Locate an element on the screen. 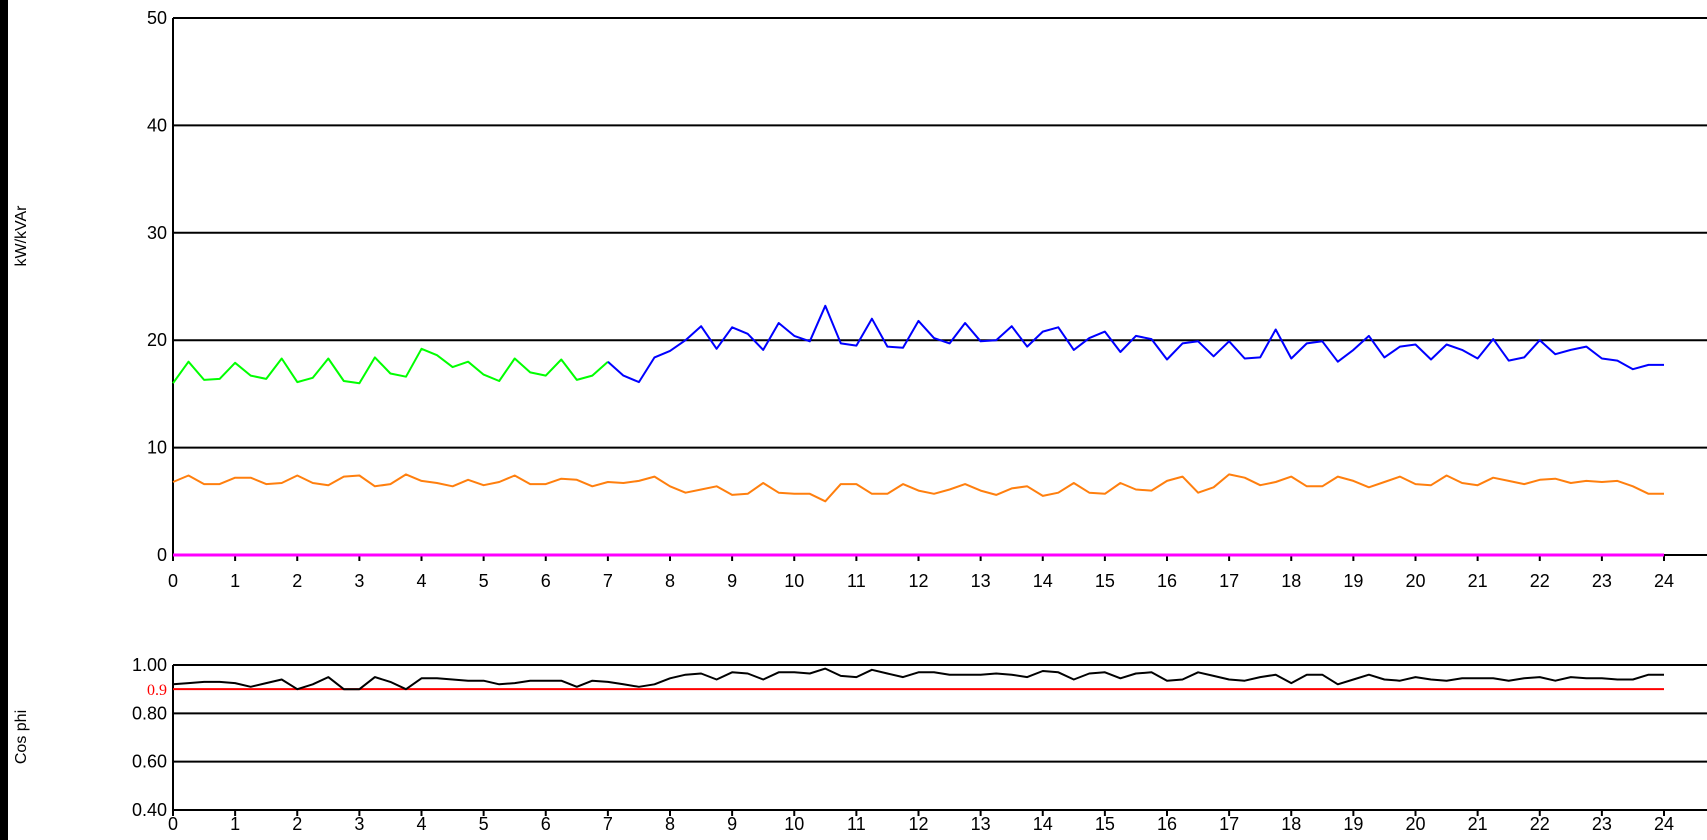 The height and width of the screenshot is (840, 1707). power-x-tick-label: 19 is located at coordinates (1353, 581).